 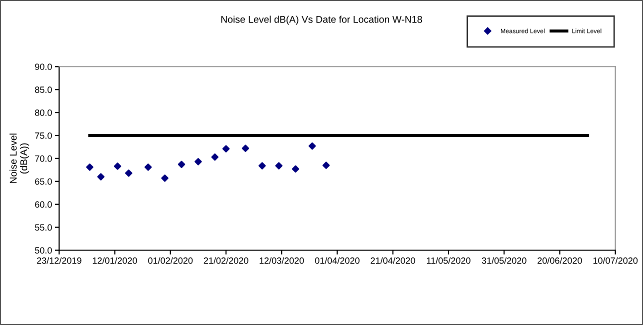 What do you see at coordinates (226, 260) in the screenshot?
I see `x-tick-label: 21/02/2020` at bounding box center [226, 260].